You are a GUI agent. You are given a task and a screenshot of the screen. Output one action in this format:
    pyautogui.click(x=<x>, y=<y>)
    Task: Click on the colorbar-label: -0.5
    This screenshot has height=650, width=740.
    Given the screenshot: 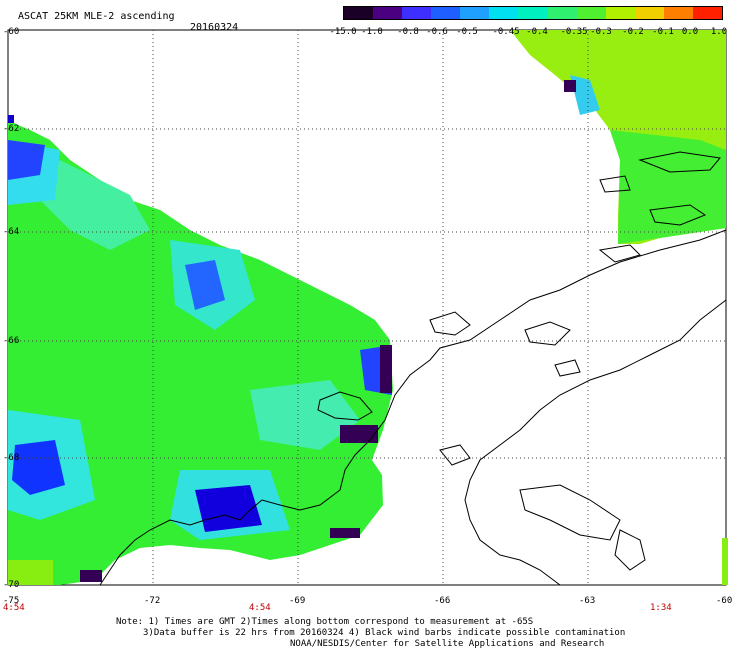 What is the action you would take?
    pyautogui.click(x=467, y=32)
    